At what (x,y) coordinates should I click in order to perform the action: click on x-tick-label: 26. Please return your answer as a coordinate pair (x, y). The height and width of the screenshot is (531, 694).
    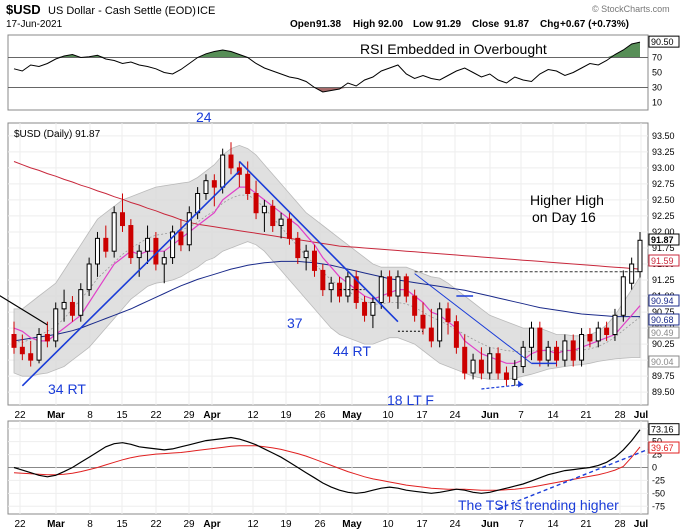
    Looking at the image, I should click on (320, 415).